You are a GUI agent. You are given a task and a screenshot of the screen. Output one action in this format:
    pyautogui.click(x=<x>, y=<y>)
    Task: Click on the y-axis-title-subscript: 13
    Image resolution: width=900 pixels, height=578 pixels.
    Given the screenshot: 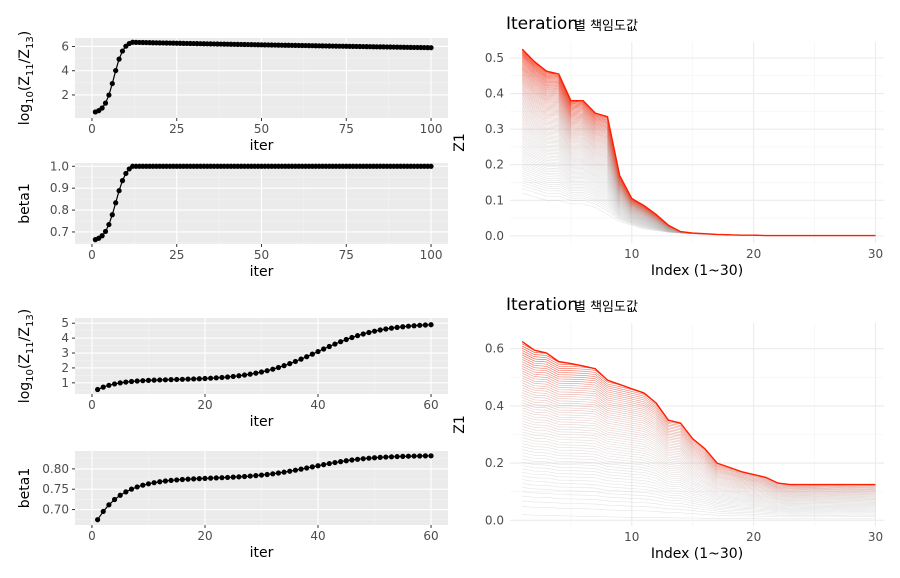 What is the action you would take?
    pyautogui.click(x=30, y=320)
    